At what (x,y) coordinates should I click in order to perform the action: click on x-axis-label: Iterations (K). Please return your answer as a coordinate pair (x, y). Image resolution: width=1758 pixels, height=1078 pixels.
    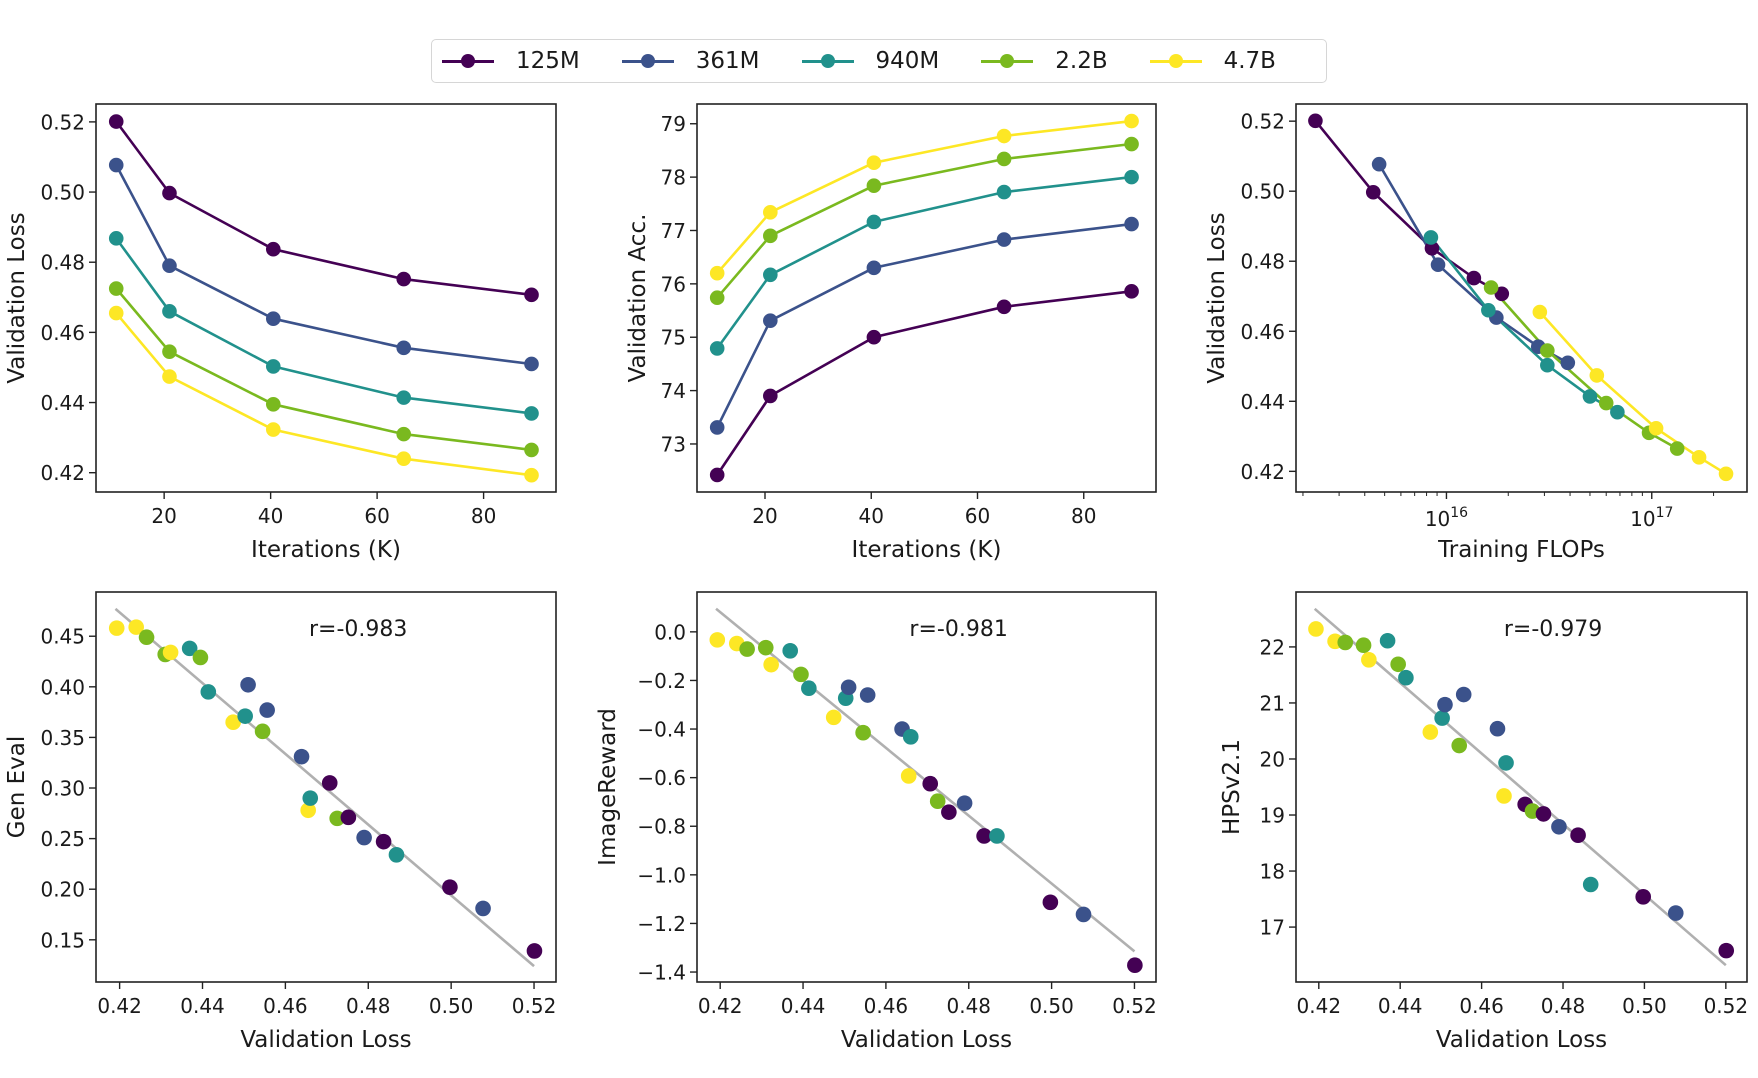
    Looking at the image, I should click on (927, 550).